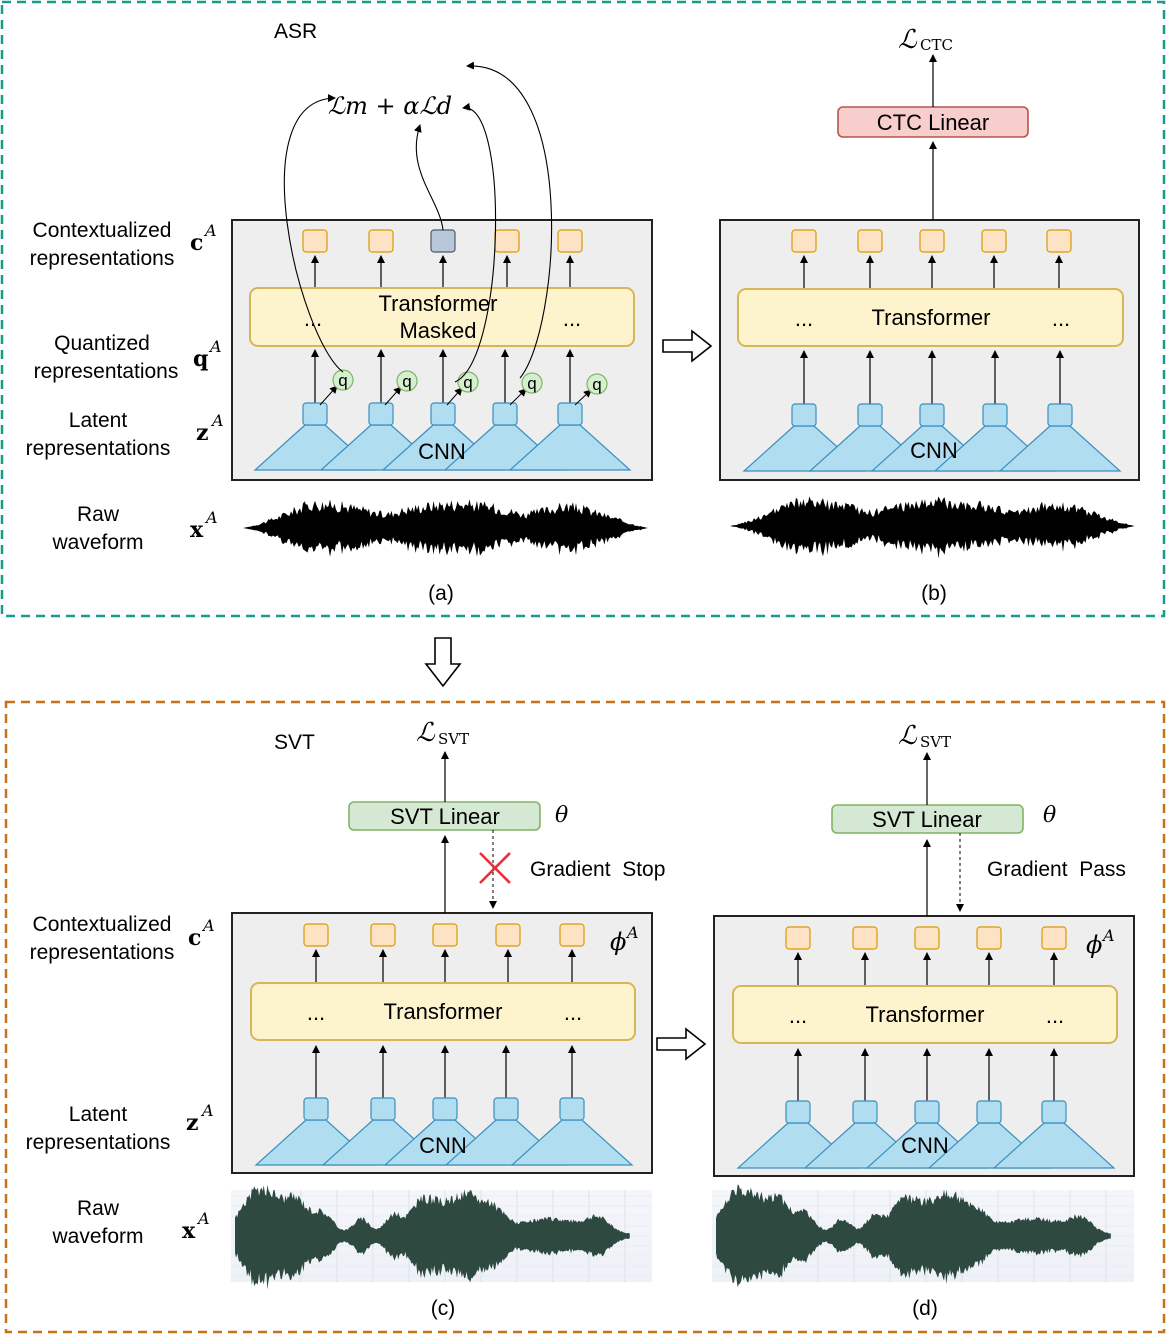  What do you see at coordinates (98, 514) in the screenshot?
I see `row-label-raw: Raw` at bounding box center [98, 514].